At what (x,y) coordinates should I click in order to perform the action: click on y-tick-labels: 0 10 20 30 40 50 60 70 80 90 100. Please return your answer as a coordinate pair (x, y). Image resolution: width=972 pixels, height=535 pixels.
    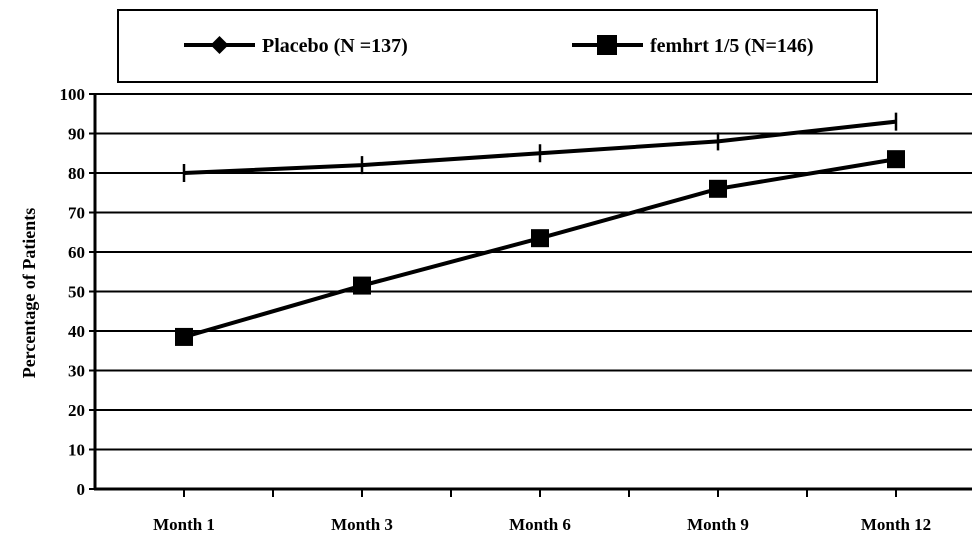
    Looking at the image, I should click on (73, 292).